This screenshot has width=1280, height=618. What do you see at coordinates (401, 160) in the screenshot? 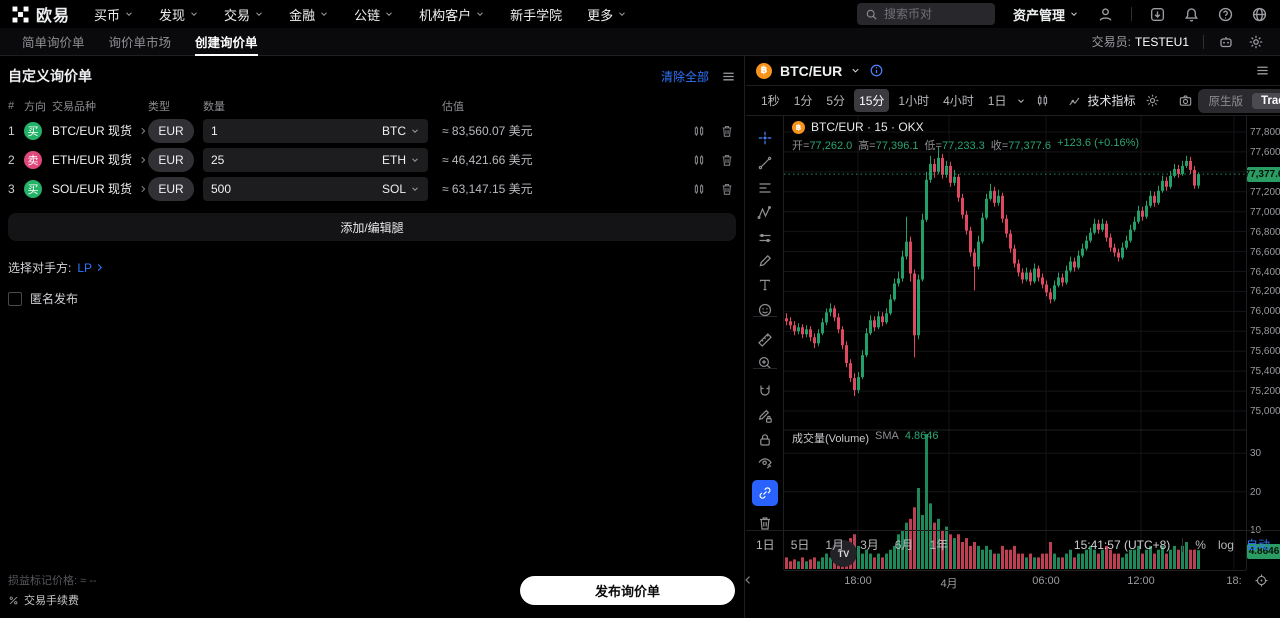
I see `unit-dropdown: ETH` at bounding box center [401, 160].